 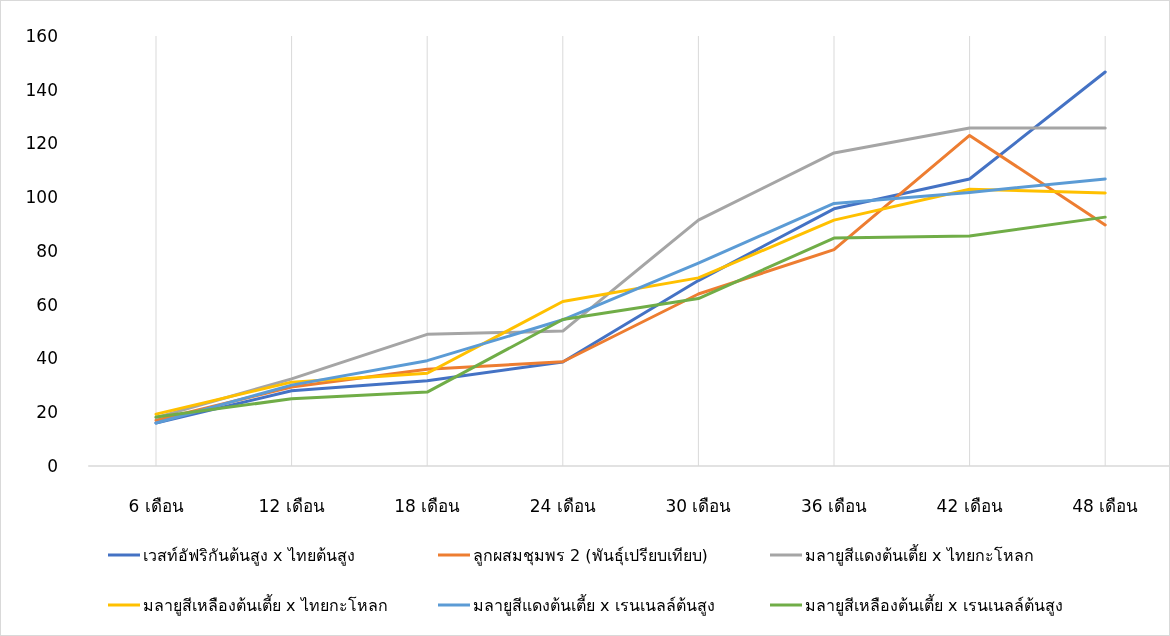 I want to click on y-tick-label: 60, so click(x=47, y=304).